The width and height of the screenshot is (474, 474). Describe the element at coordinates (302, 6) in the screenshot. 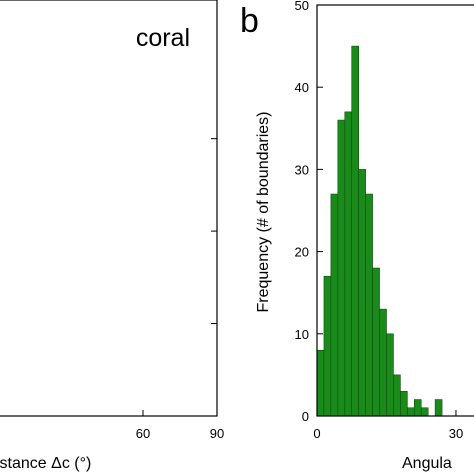

I see `panel-b-y-tick-label: 50` at that location.